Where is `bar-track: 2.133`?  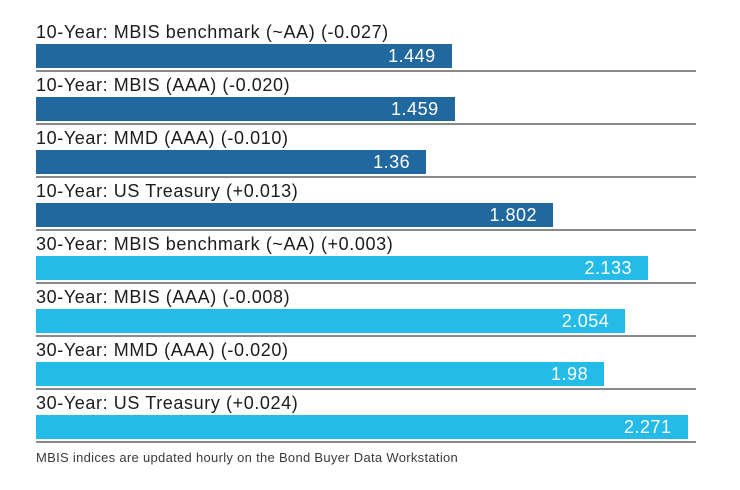 bar-track: 2.133 is located at coordinates (366, 268).